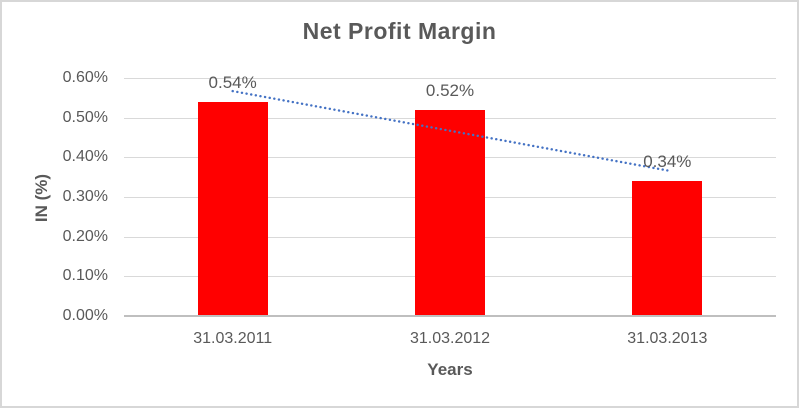 The width and height of the screenshot is (799, 408). I want to click on x-tick-label: 31.03.2012, so click(450, 338).